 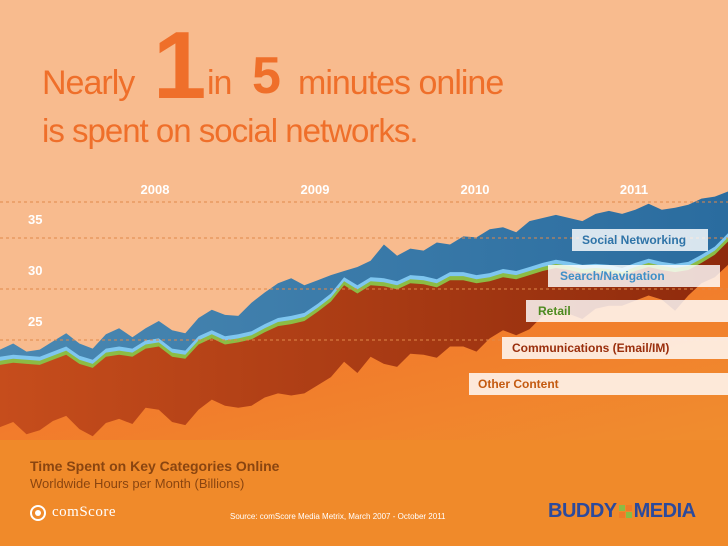 I want to click on label-search-navigation-box, so click(x=634, y=276).